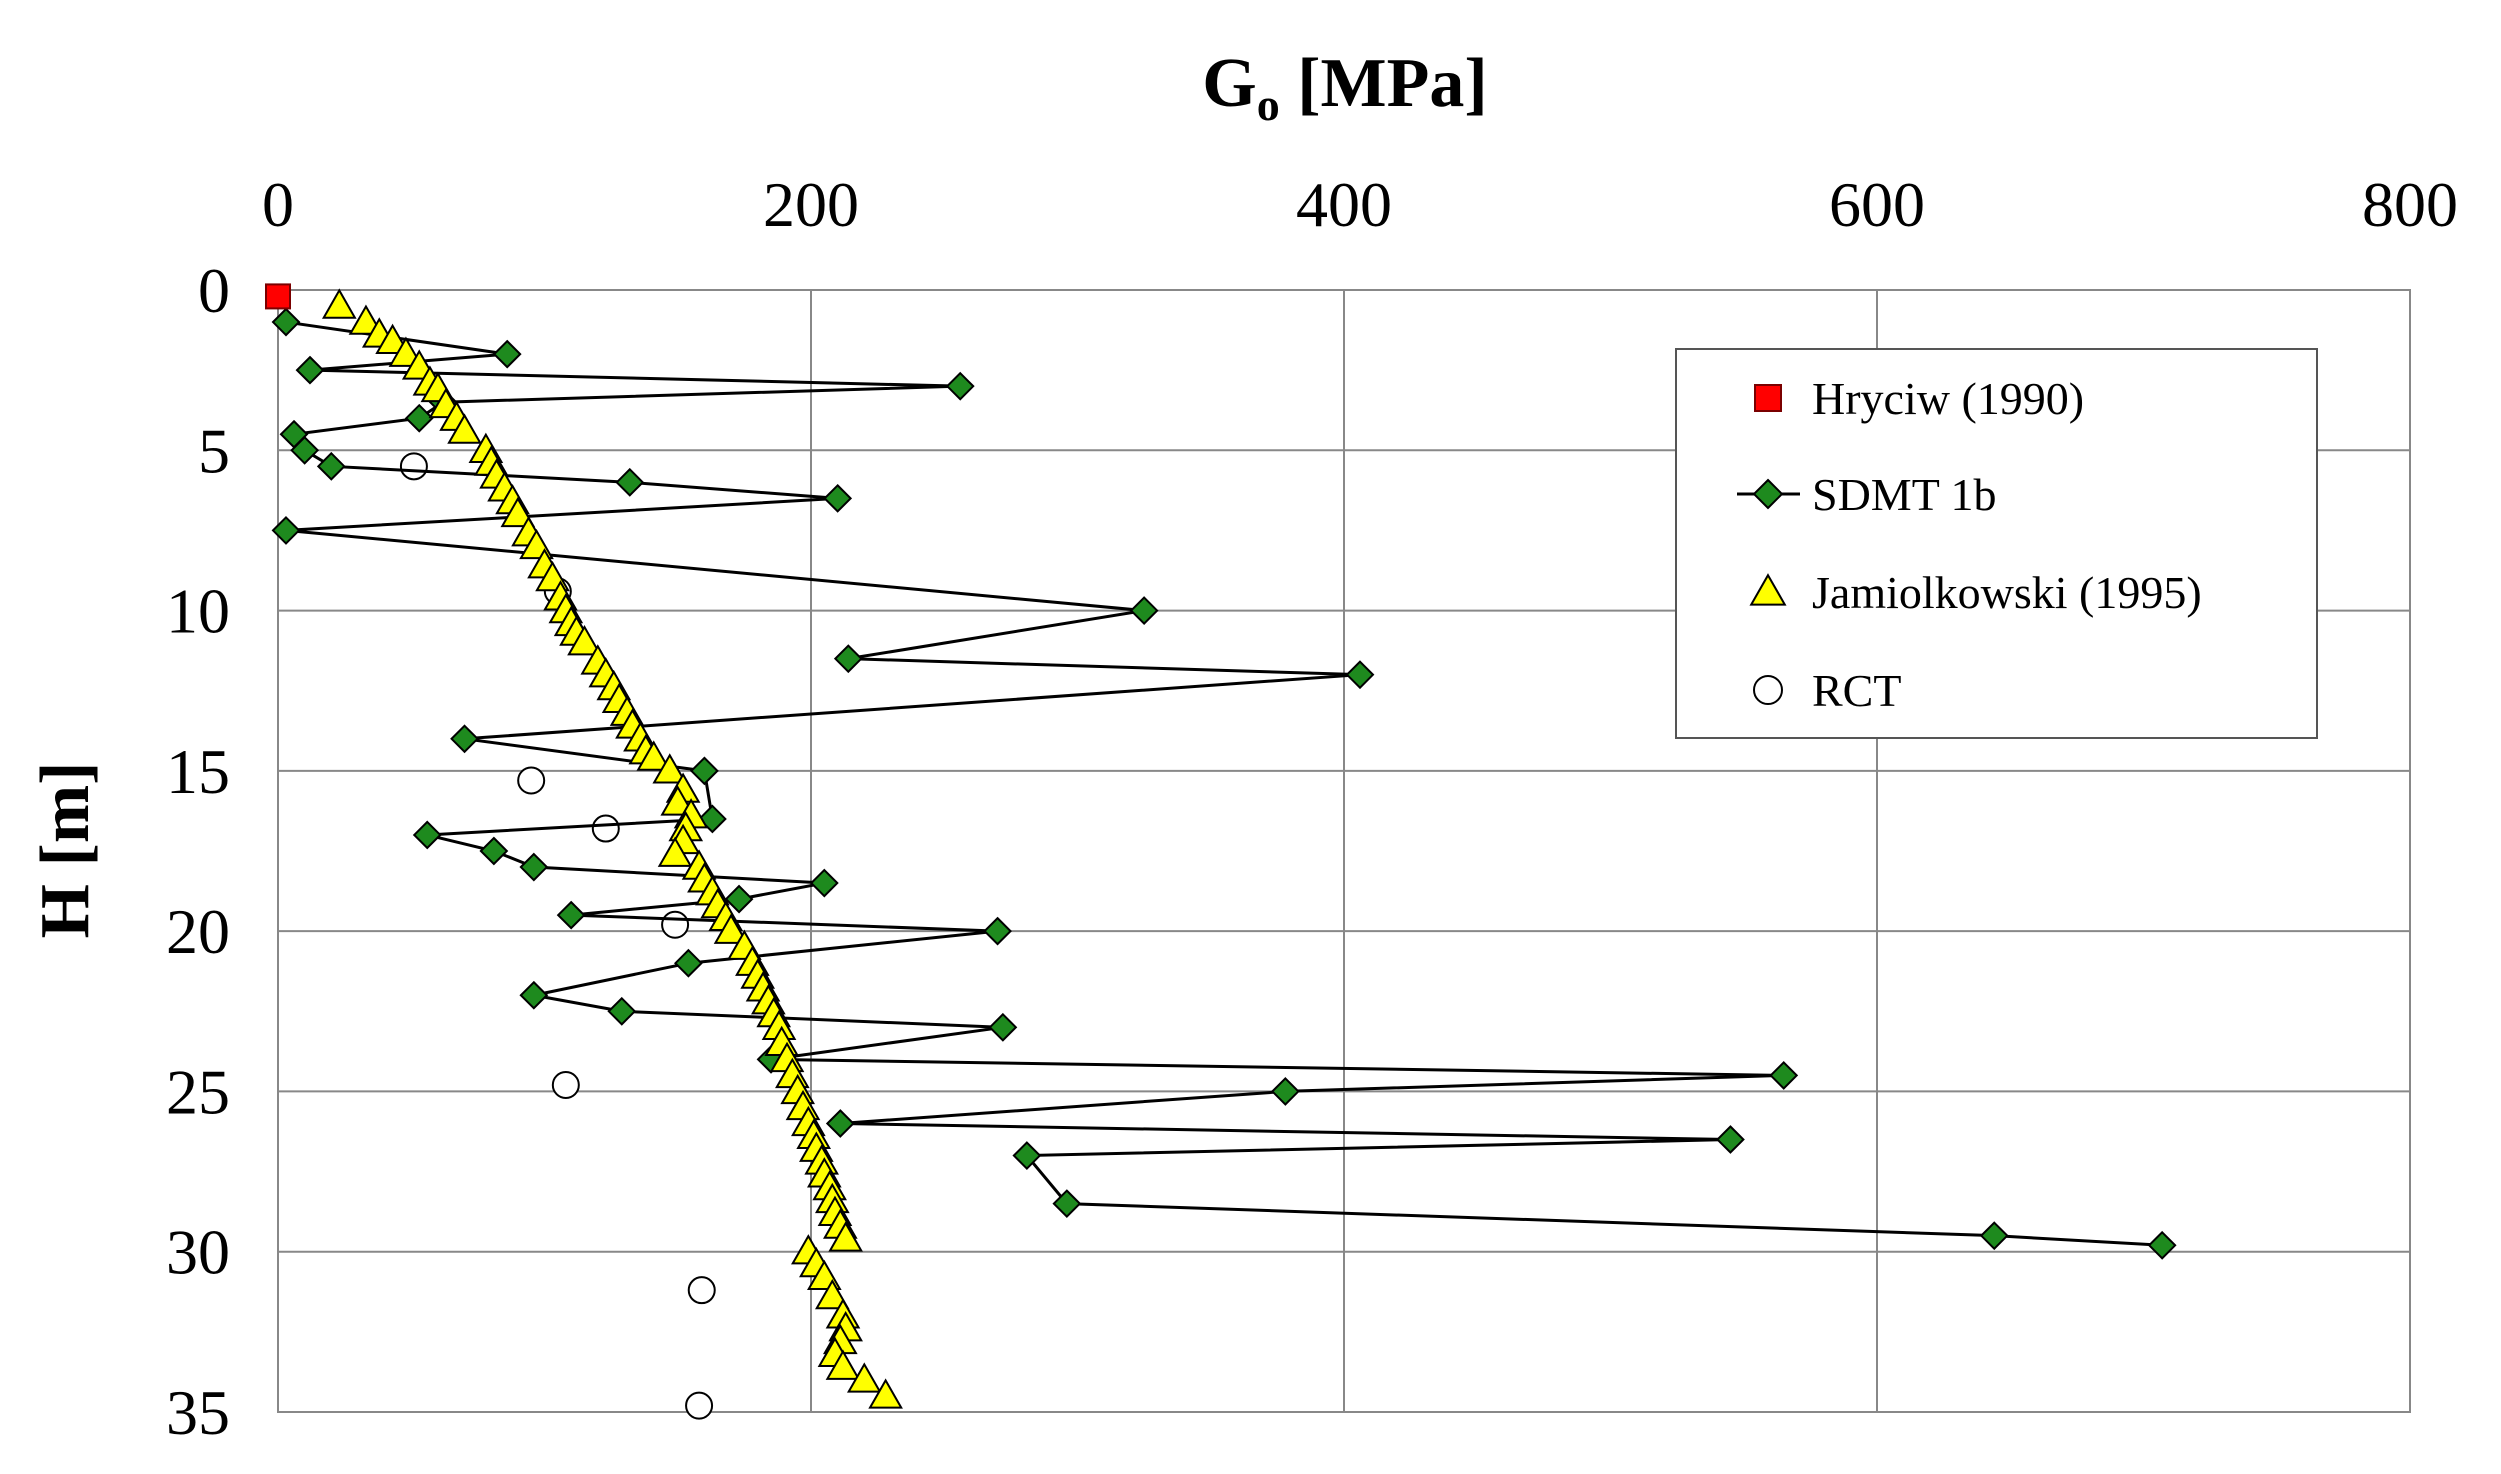 This screenshot has height=1474, width=2501. I want to click on x-tick-label: 600, so click(1877, 204).